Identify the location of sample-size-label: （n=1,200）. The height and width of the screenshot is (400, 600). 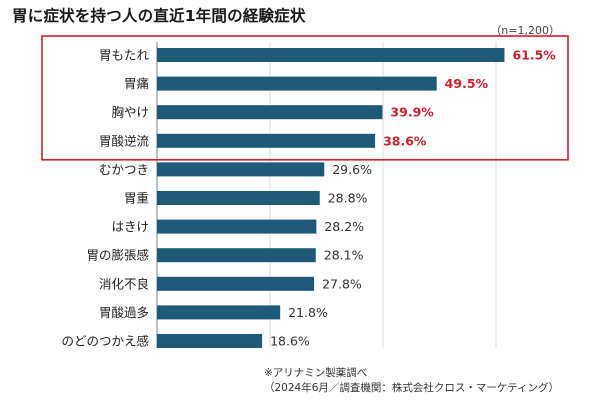
(525, 30).